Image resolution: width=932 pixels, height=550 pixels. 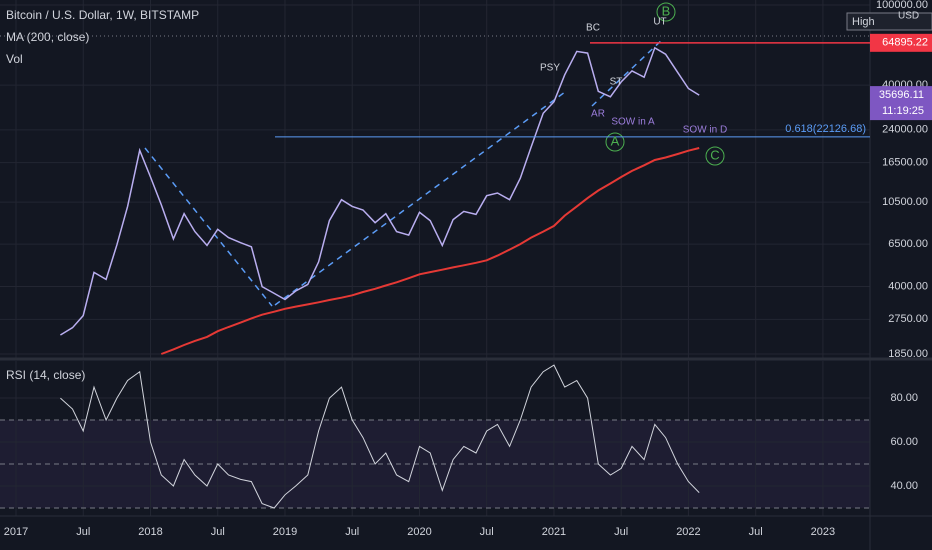 I want to click on annotation: AR, so click(x=598, y=114).